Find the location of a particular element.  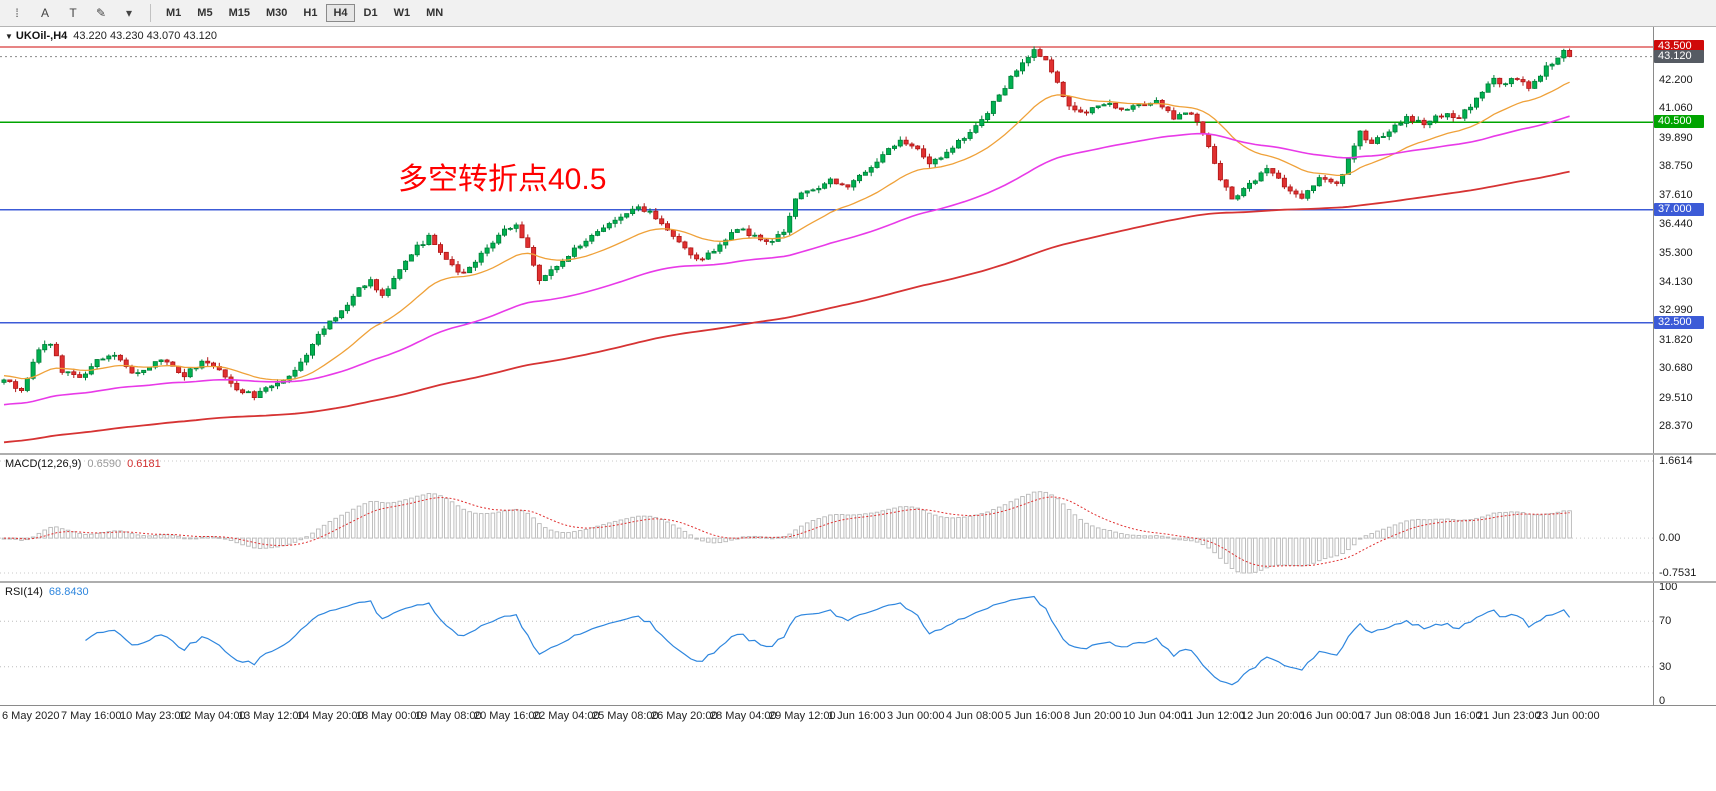

time-axis-label: 10 Jun 04:00 is located at coordinates (1155, 716).